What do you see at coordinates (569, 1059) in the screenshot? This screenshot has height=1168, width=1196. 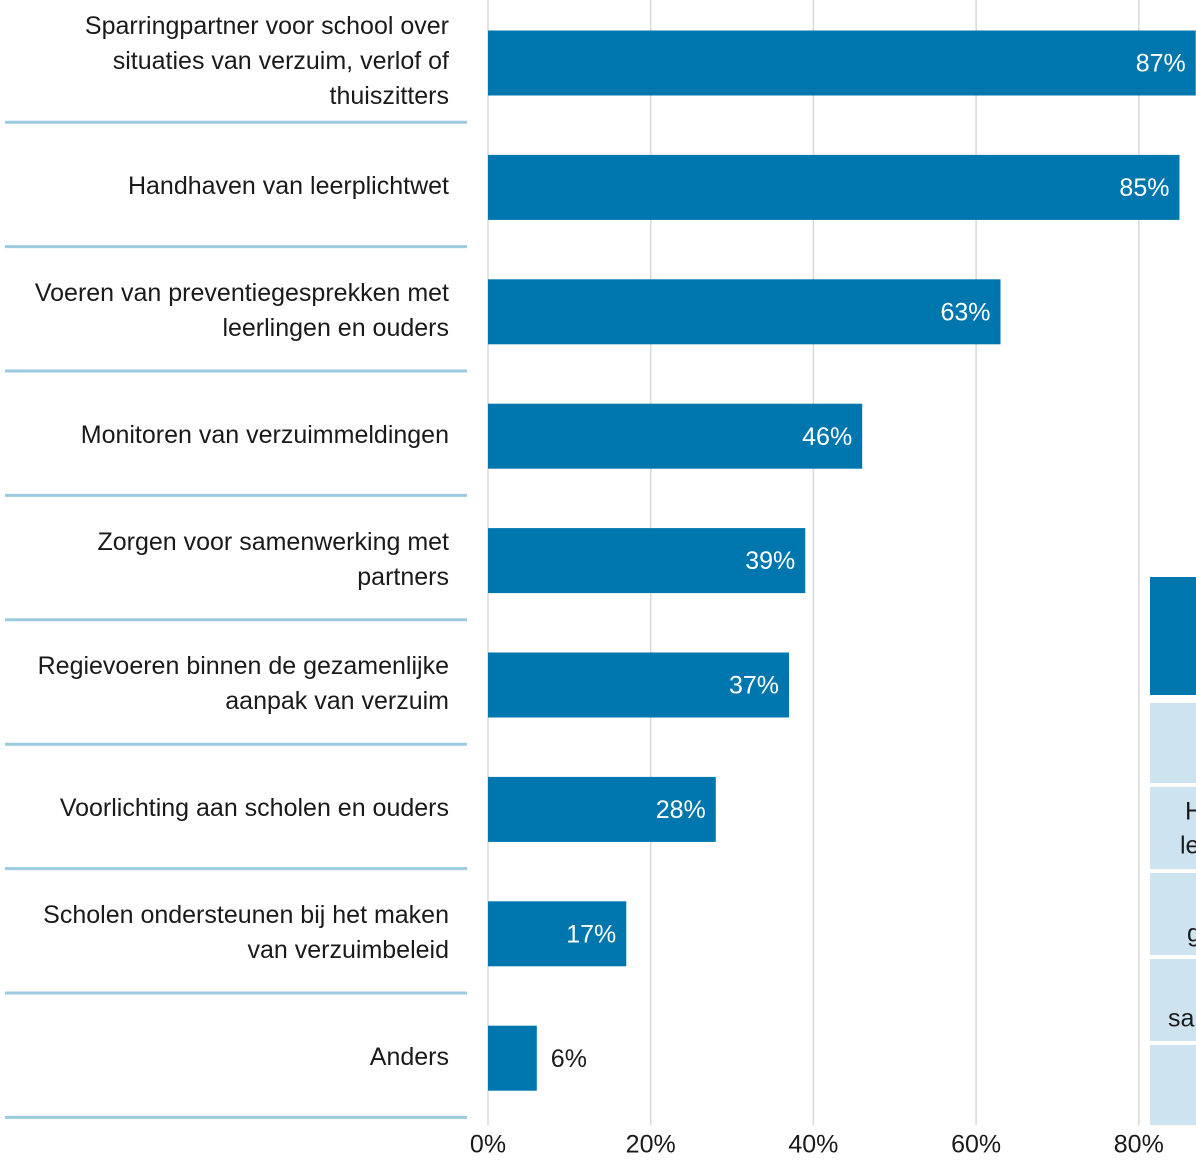 I see `data-label: 6%` at bounding box center [569, 1059].